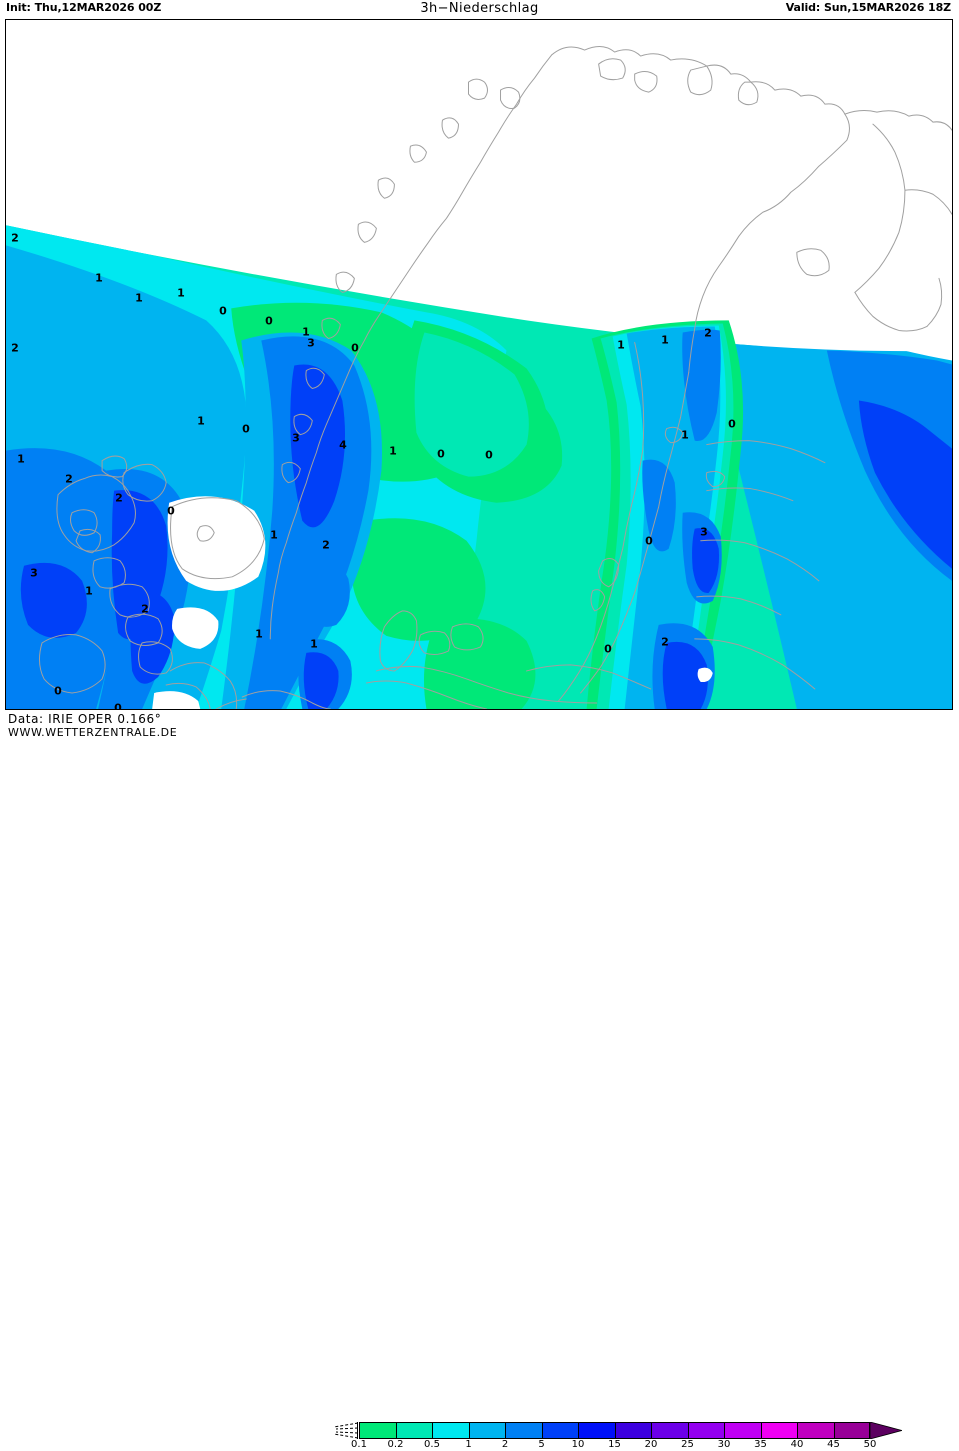 The height and width of the screenshot is (1451, 959). Describe the element at coordinates (724, 1444) in the screenshot. I see `color-scale-tick: 30` at that location.